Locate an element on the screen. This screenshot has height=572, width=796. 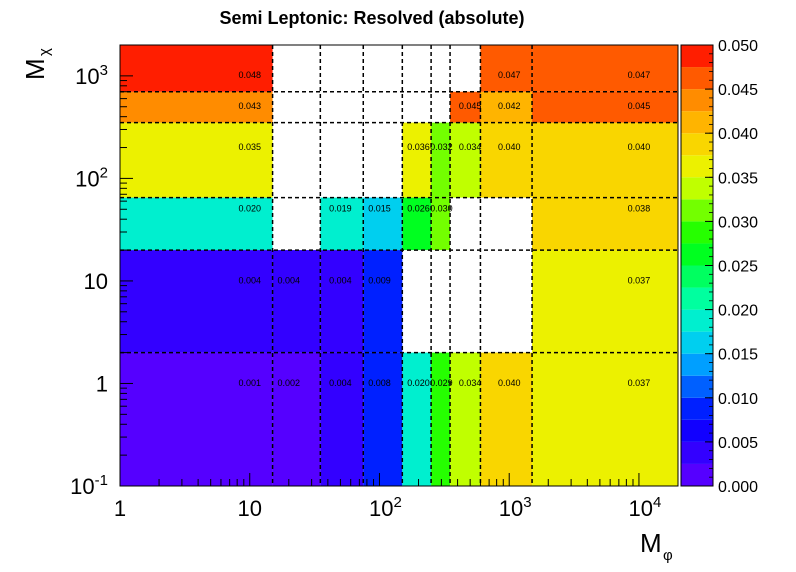
palette-tick-label: 0.030 is located at coordinates (738, 222).